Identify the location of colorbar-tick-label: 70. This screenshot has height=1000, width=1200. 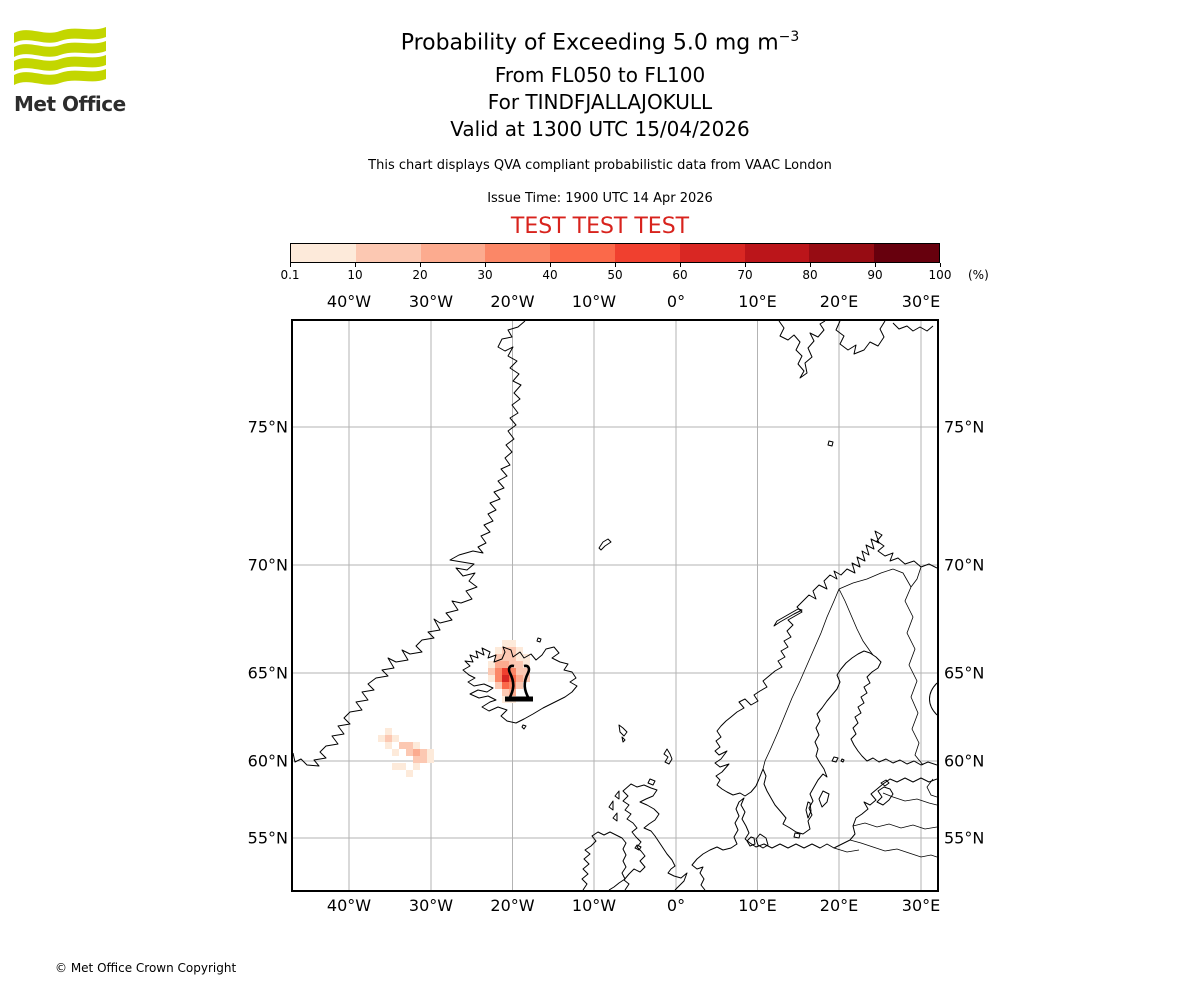
(745, 275).